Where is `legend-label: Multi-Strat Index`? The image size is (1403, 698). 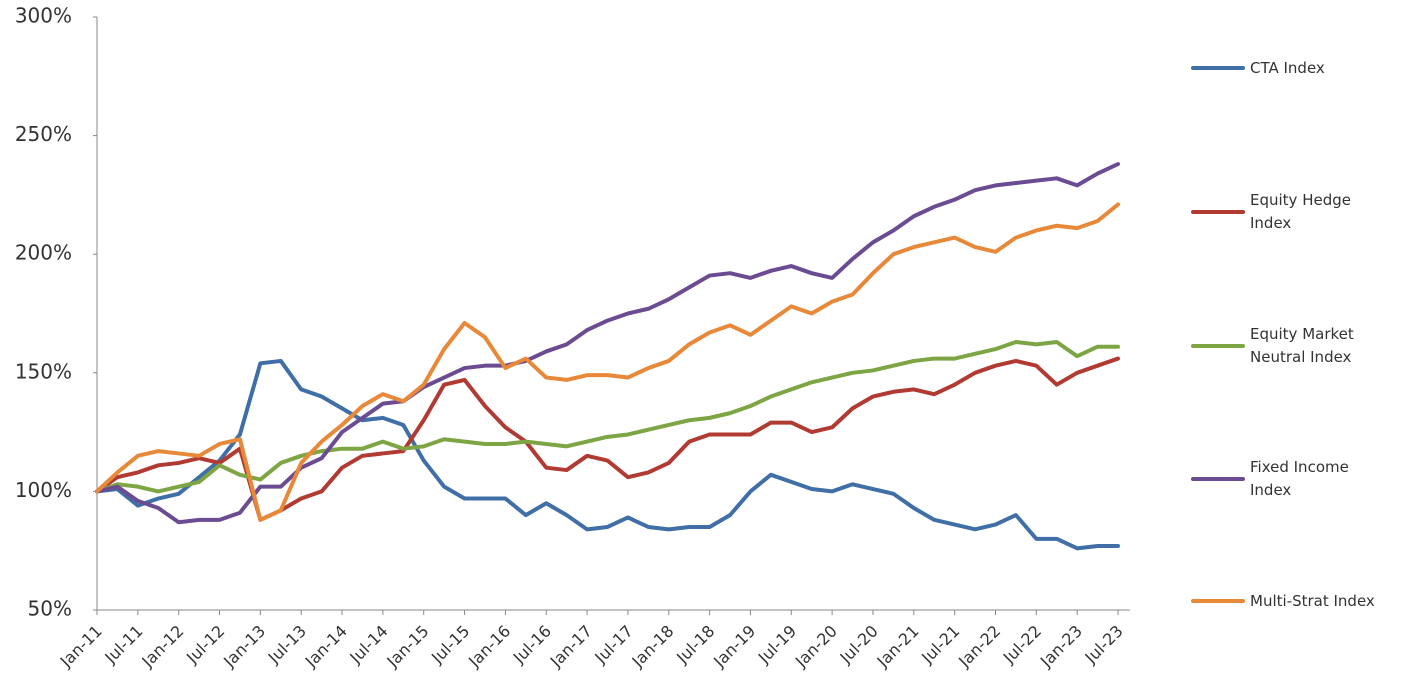 legend-label: Multi-Strat Index is located at coordinates (1312, 600).